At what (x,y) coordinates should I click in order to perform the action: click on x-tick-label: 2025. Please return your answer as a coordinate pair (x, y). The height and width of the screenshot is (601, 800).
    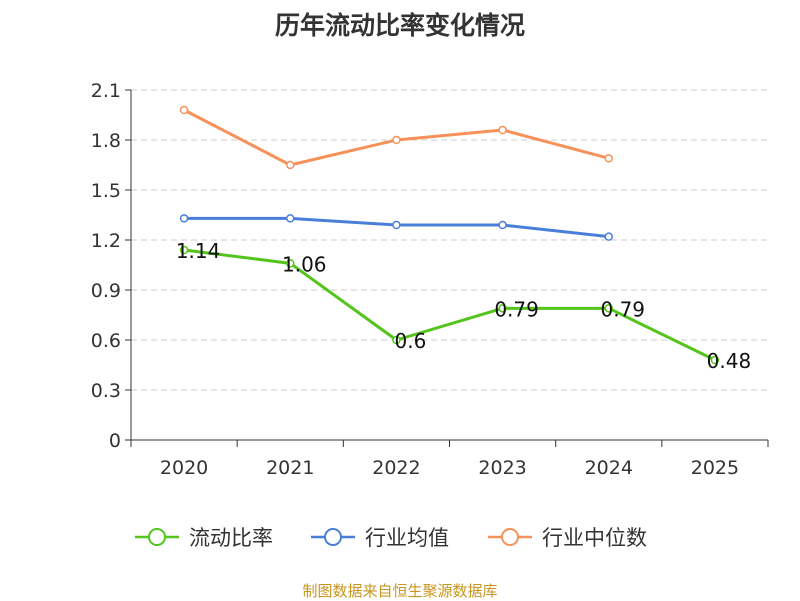
    Looking at the image, I should click on (715, 468).